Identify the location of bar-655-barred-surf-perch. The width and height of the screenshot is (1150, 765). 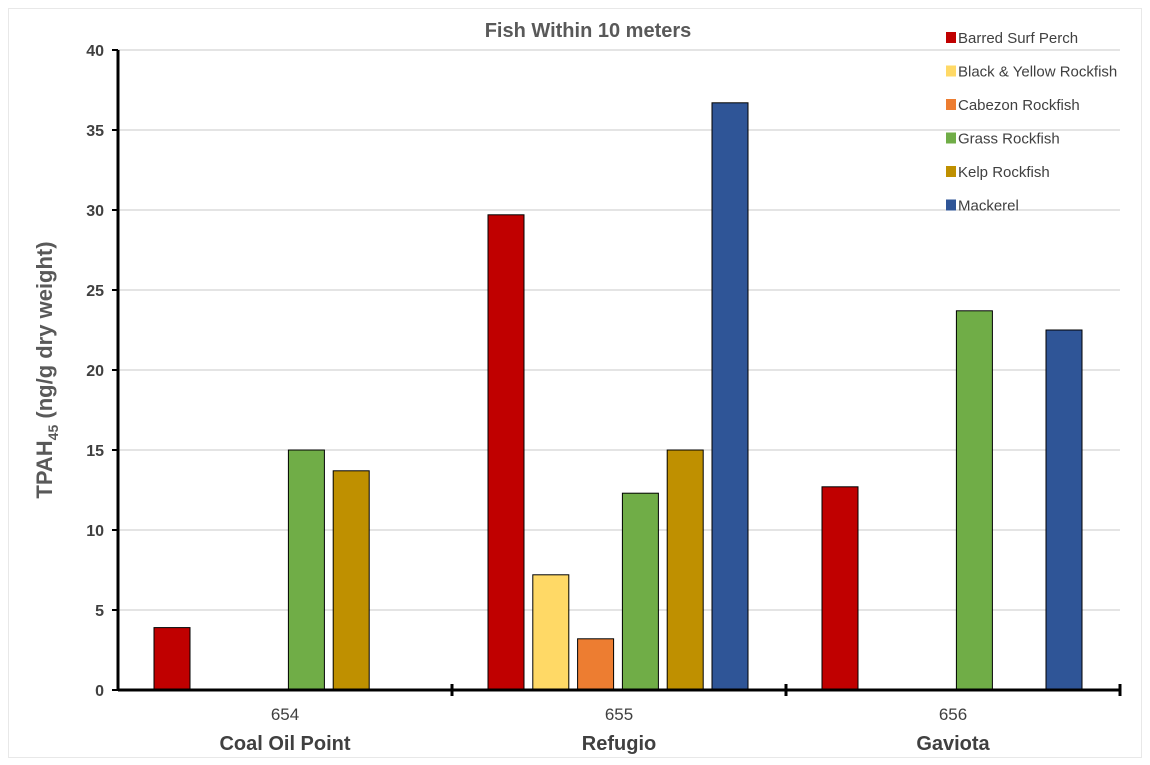
(506, 452).